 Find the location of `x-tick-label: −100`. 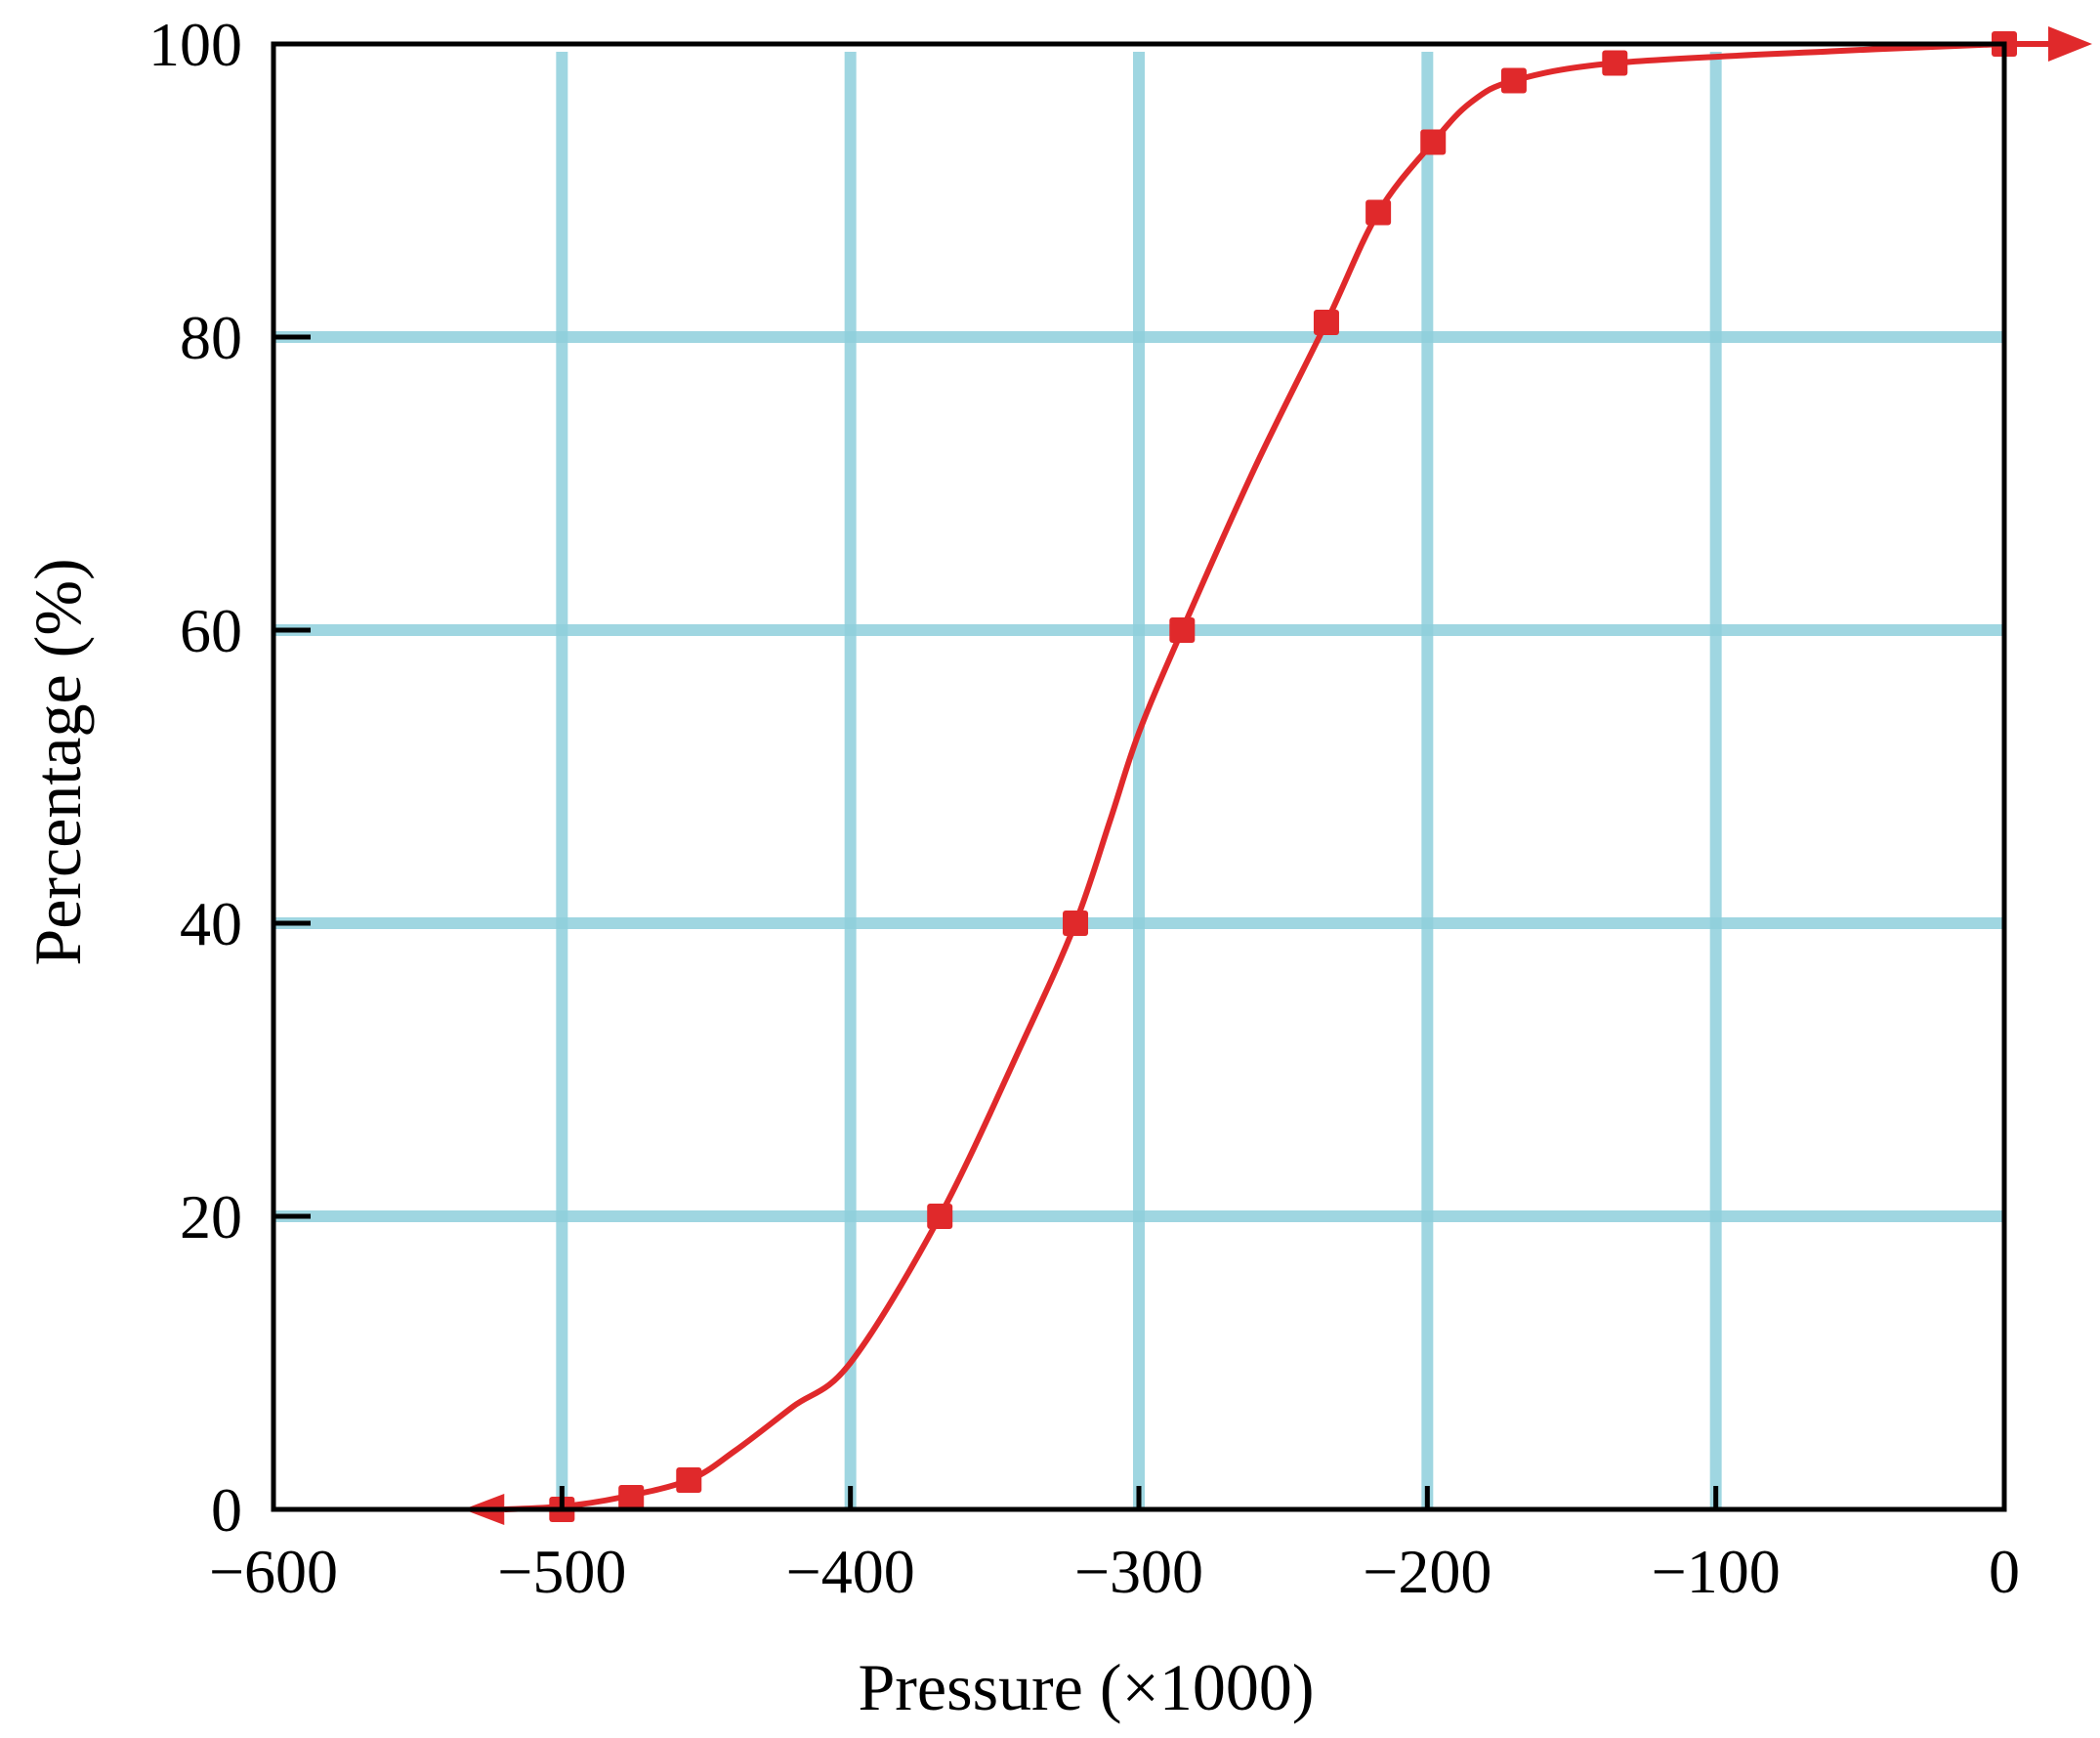

x-tick-label: −100 is located at coordinates (1716, 1571).